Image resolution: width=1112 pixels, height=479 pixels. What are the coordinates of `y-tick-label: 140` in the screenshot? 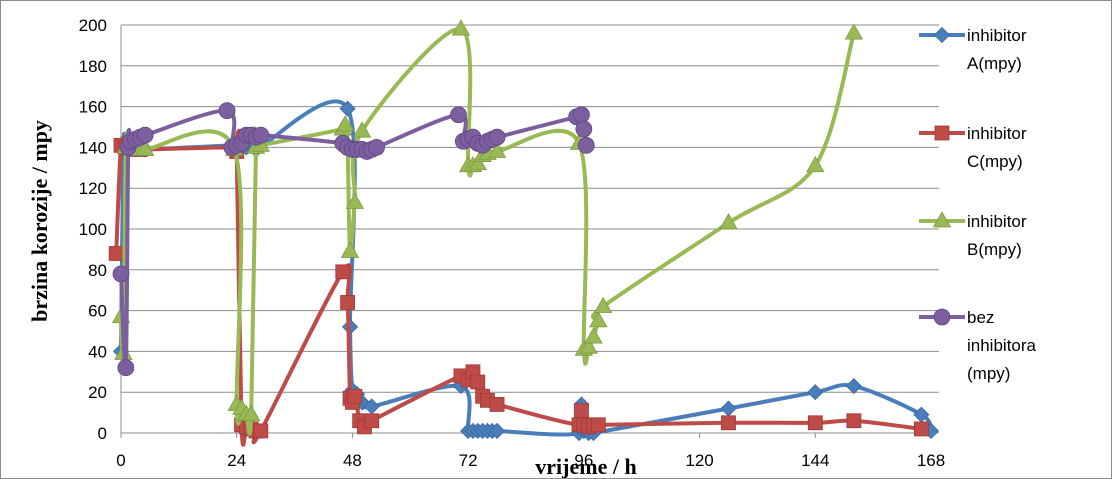 It's located at (93, 147).